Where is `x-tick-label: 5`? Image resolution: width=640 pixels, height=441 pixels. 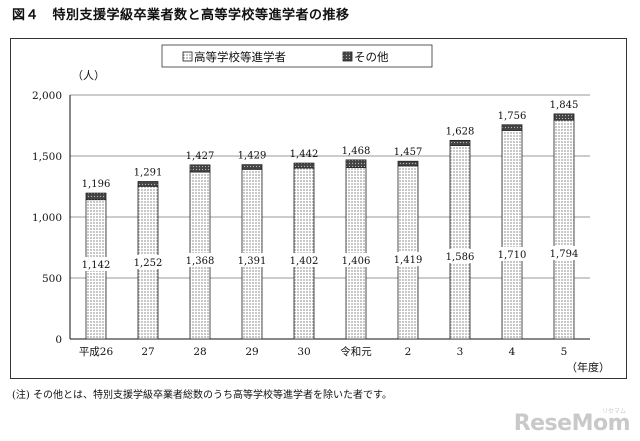
x-tick-label: 5 is located at coordinates (564, 352).